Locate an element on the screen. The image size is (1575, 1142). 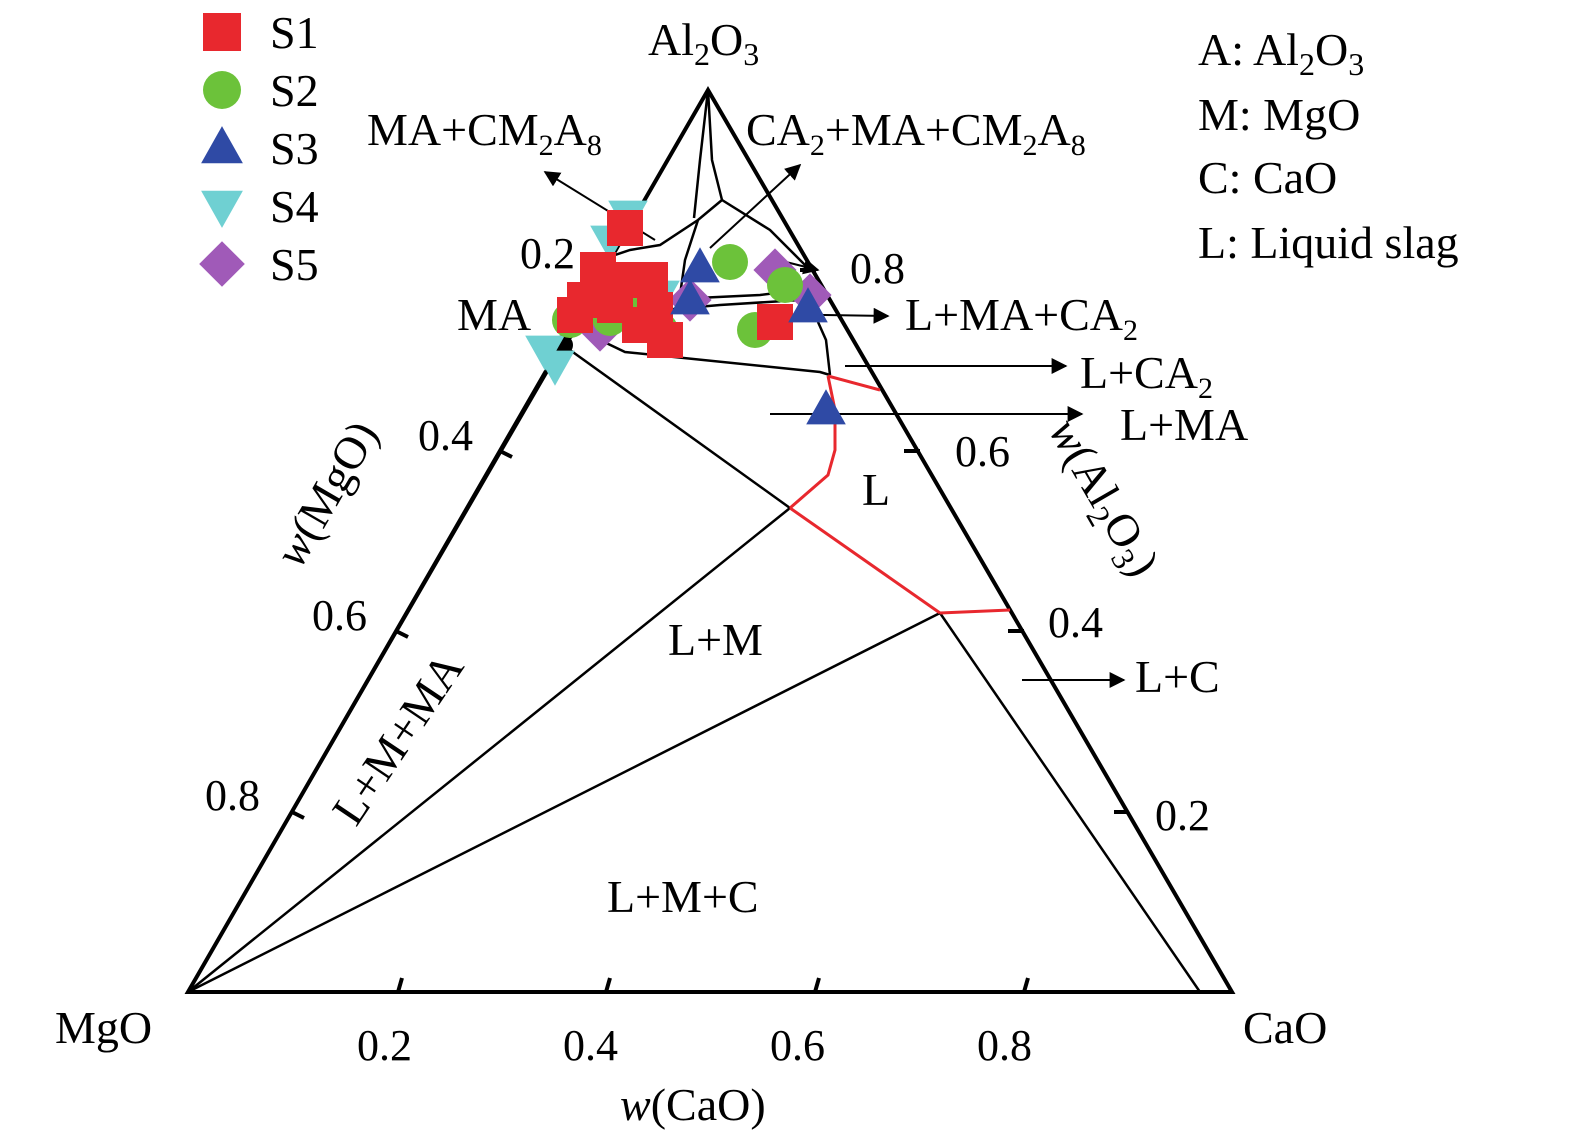
tick-right-1: 0.8 is located at coordinates (877, 268).